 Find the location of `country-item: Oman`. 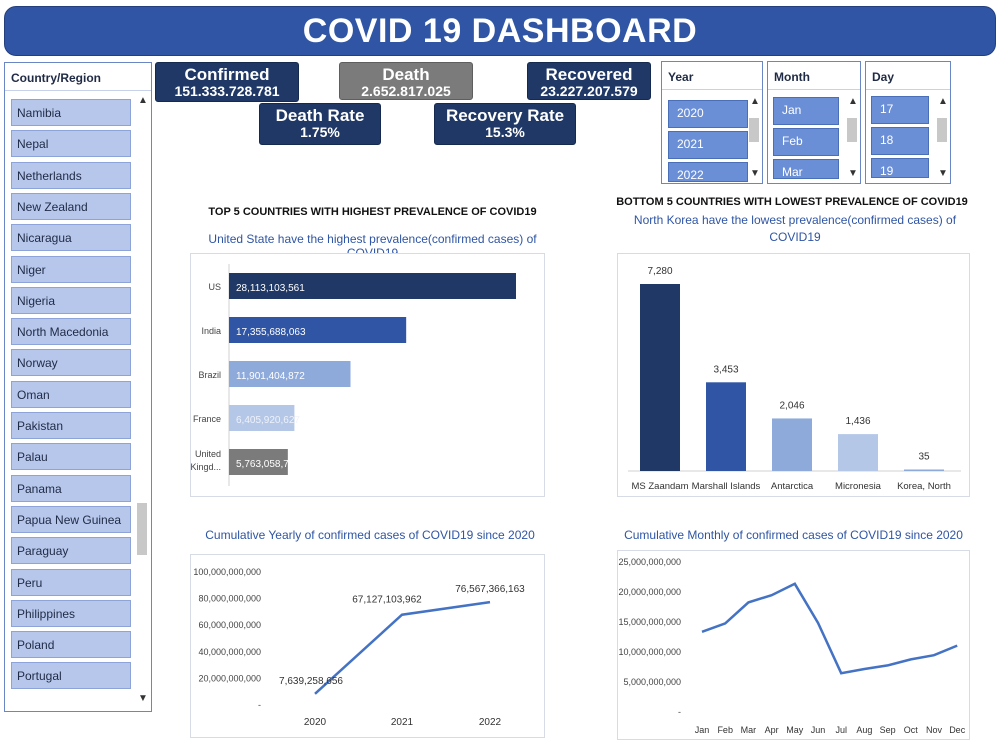

country-item: Oman is located at coordinates (71, 394).